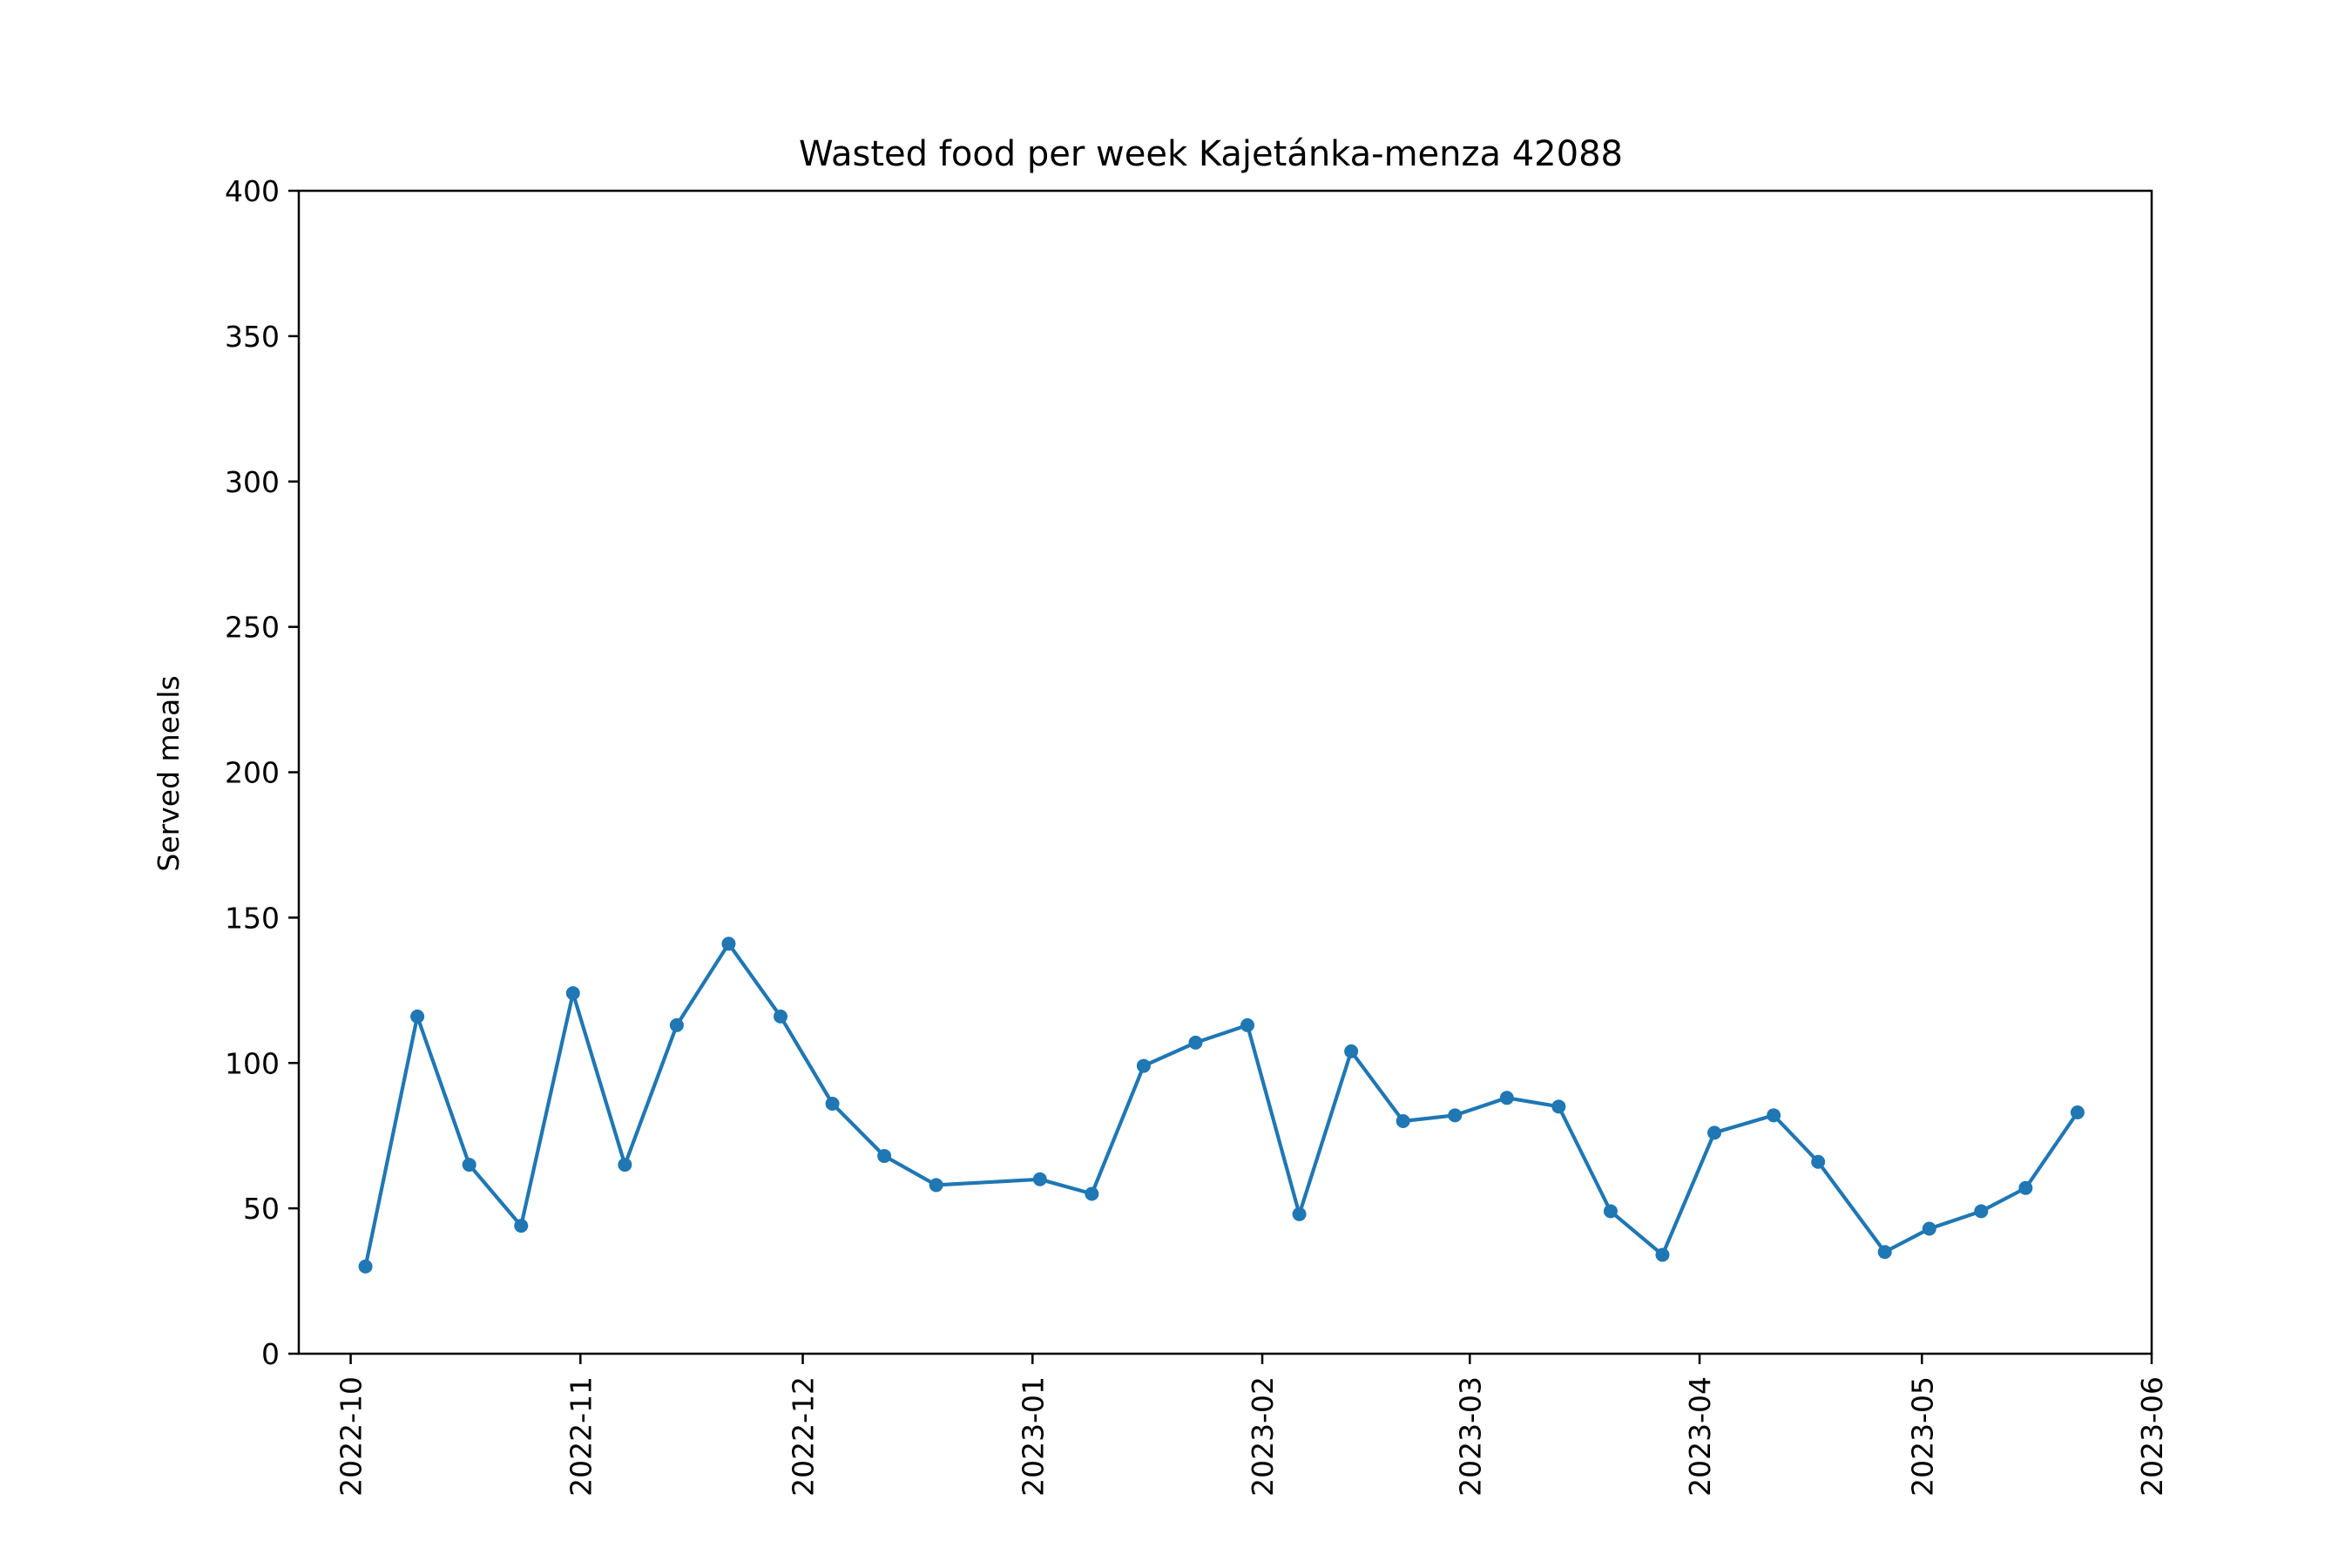 Image resolution: width=2352 pixels, height=1568 pixels. Describe the element at coordinates (169, 773) in the screenshot. I see `y-axis-title: Served meals` at that location.